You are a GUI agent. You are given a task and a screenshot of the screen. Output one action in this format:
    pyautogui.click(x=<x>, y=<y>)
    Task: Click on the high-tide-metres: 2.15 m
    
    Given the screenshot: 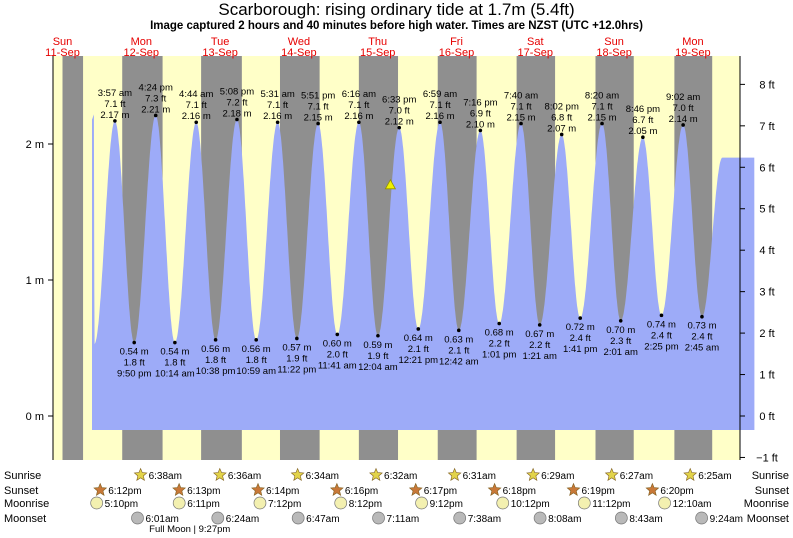 What is the action you would take?
    pyautogui.click(x=318, y=118)
    